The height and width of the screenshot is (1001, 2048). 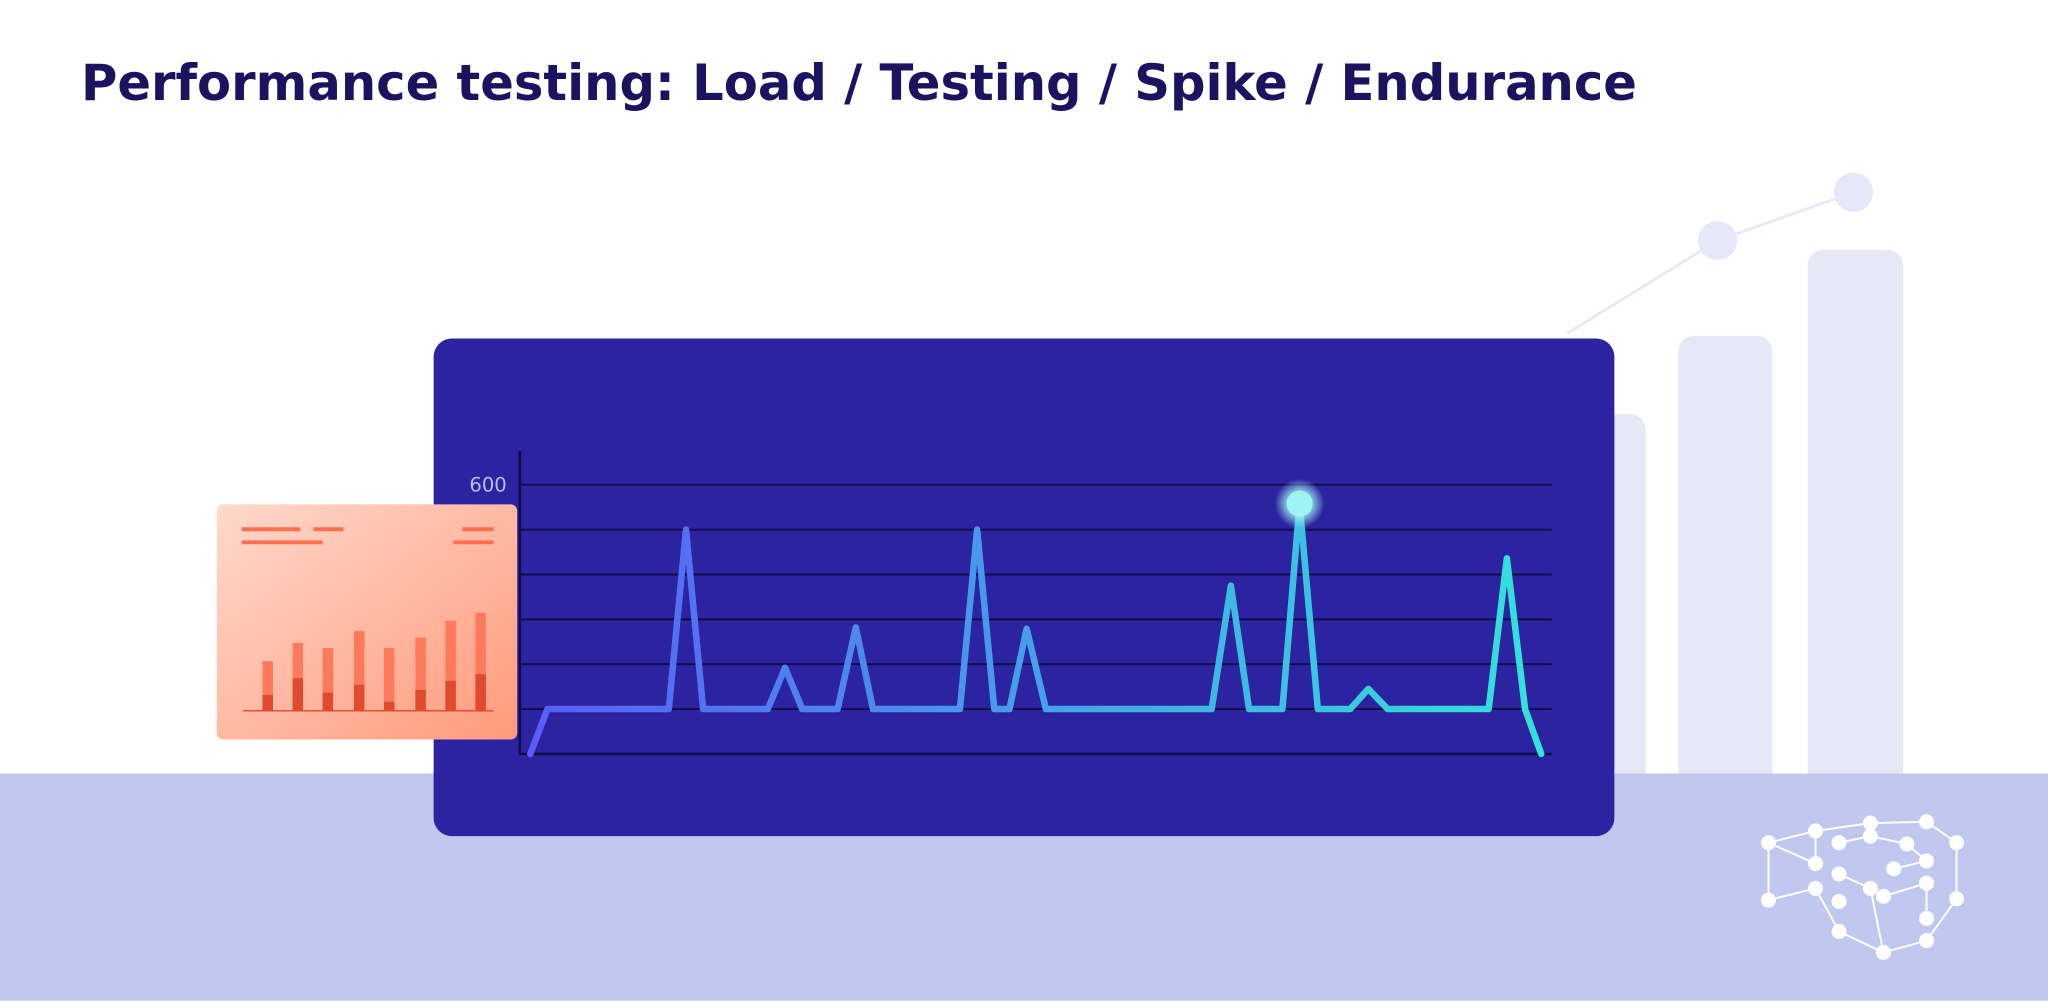 What do you see at coordinates (1735, 492) in the screenshot?
I see `background-bars` at bounding box center [1735, 492].